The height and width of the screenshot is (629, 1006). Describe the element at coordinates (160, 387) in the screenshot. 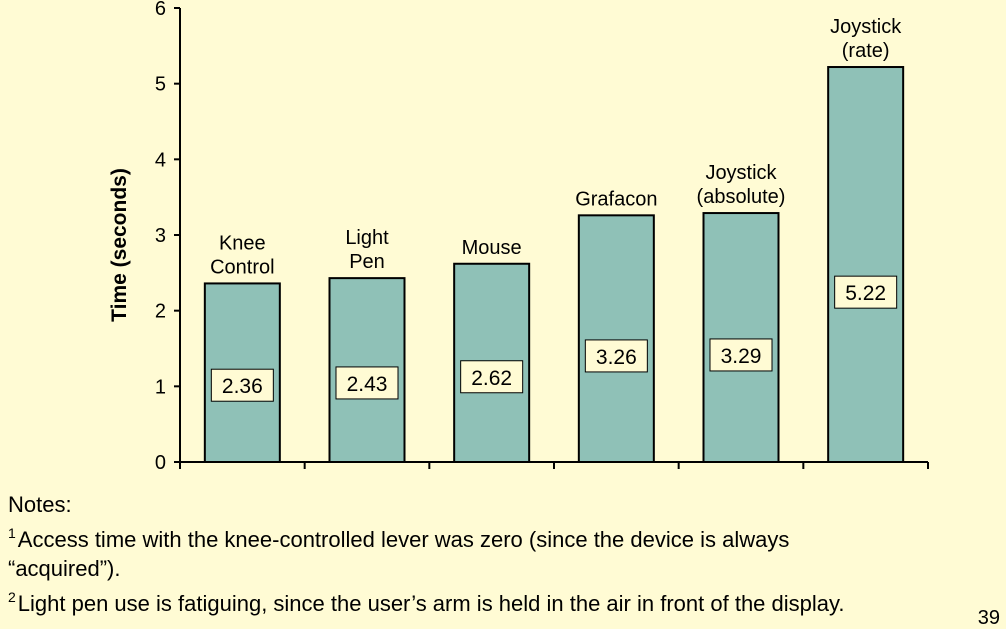

I see `y-tick-label-1: 1` at that location.